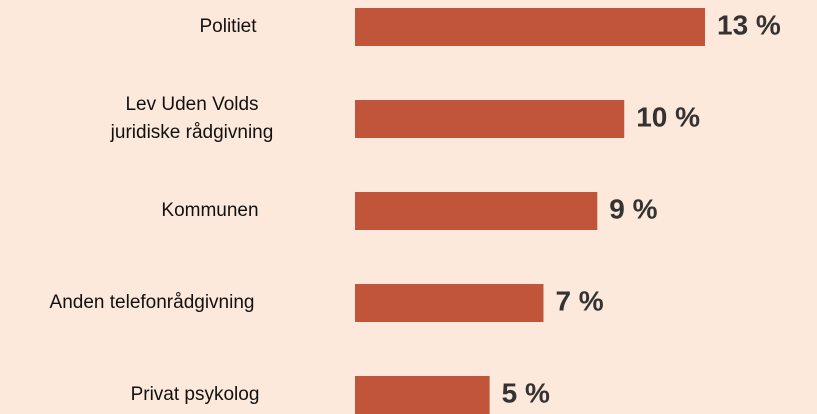  Describe the element at coordinates (749, 24) in the screenshot. I see `value-label: 13 %` at that location.